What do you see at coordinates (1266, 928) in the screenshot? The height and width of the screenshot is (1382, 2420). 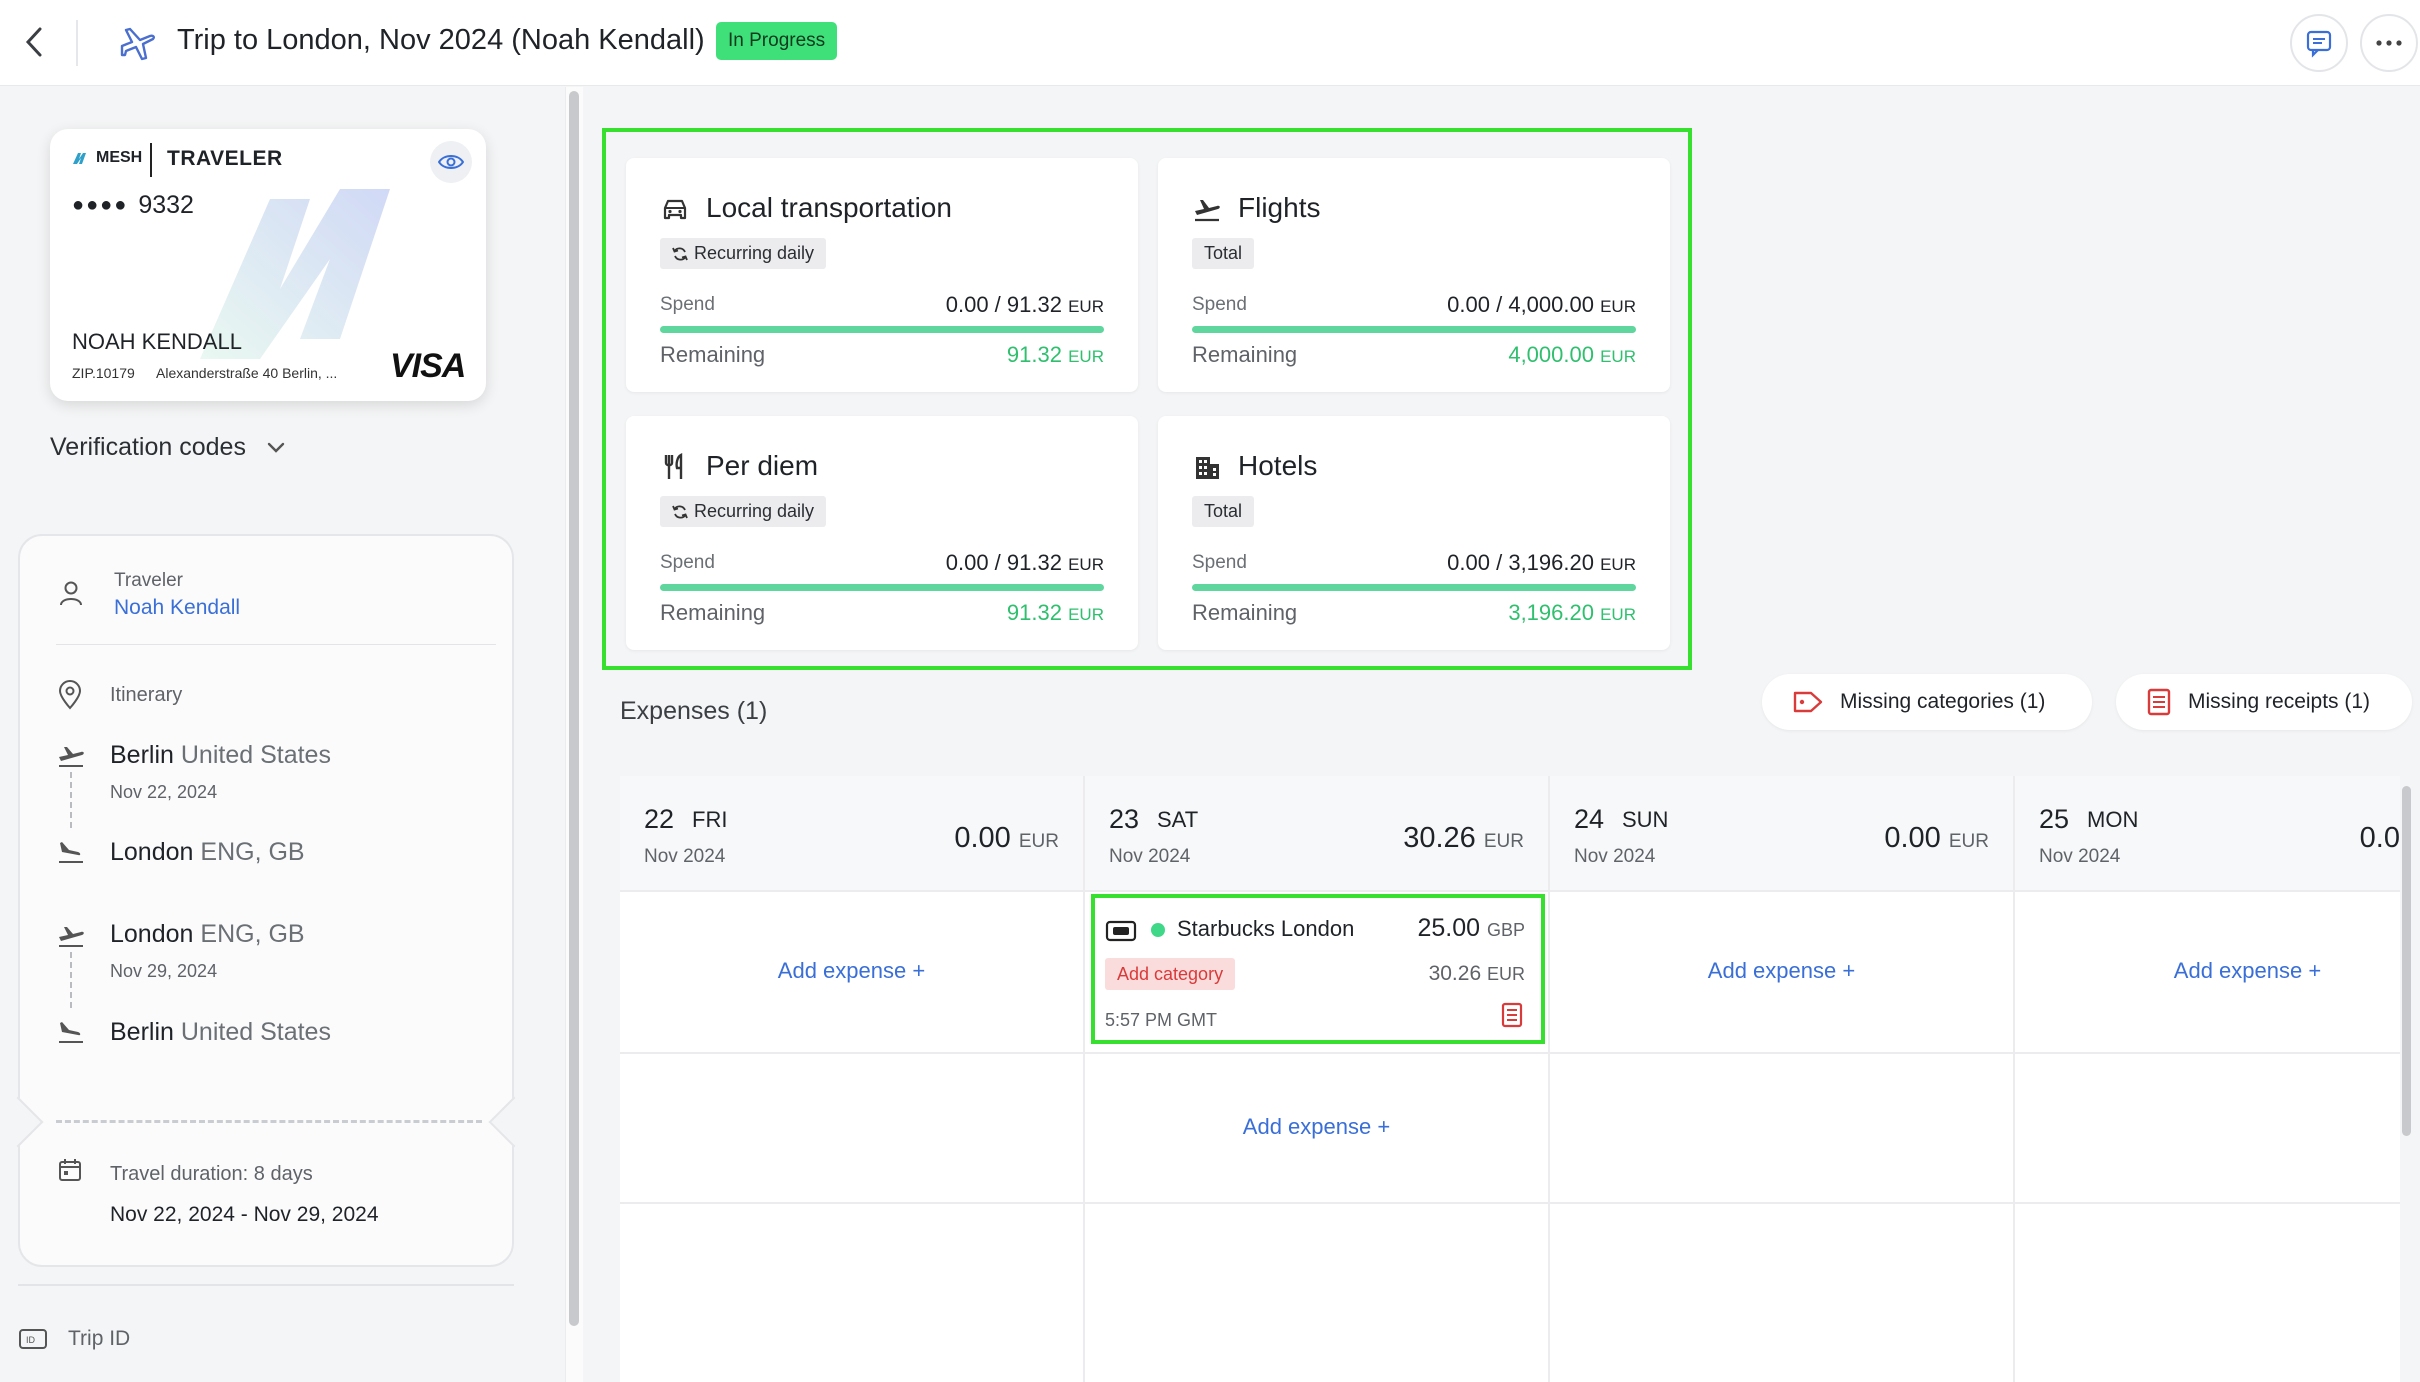 I see `merchant-name: Starbucks London` at bounding box center [1266, 928].